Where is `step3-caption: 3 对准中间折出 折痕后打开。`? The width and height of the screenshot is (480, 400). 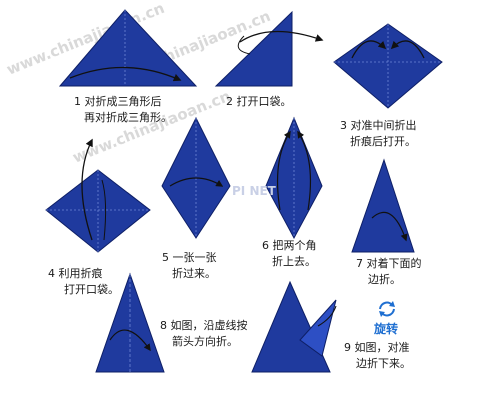 step3-caption: 3 对准中间折出 折痕后打开。 is located at coordinates (378, 134).